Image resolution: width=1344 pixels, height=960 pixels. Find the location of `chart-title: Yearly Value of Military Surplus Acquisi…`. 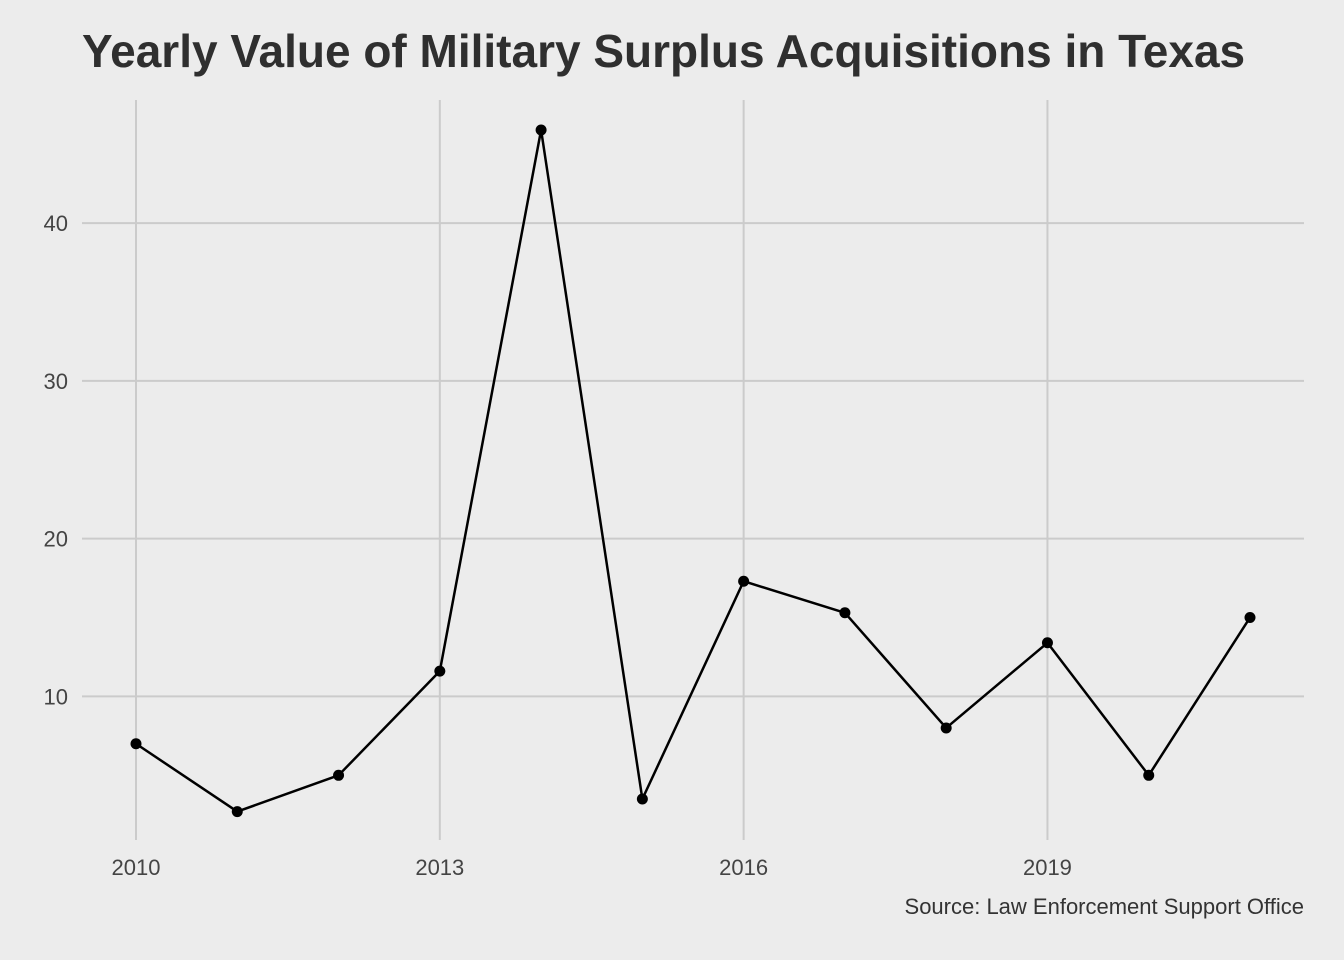

chart-title: Yearly Value of Military Surplus Acquisi… is located at coordinates (664, 51).